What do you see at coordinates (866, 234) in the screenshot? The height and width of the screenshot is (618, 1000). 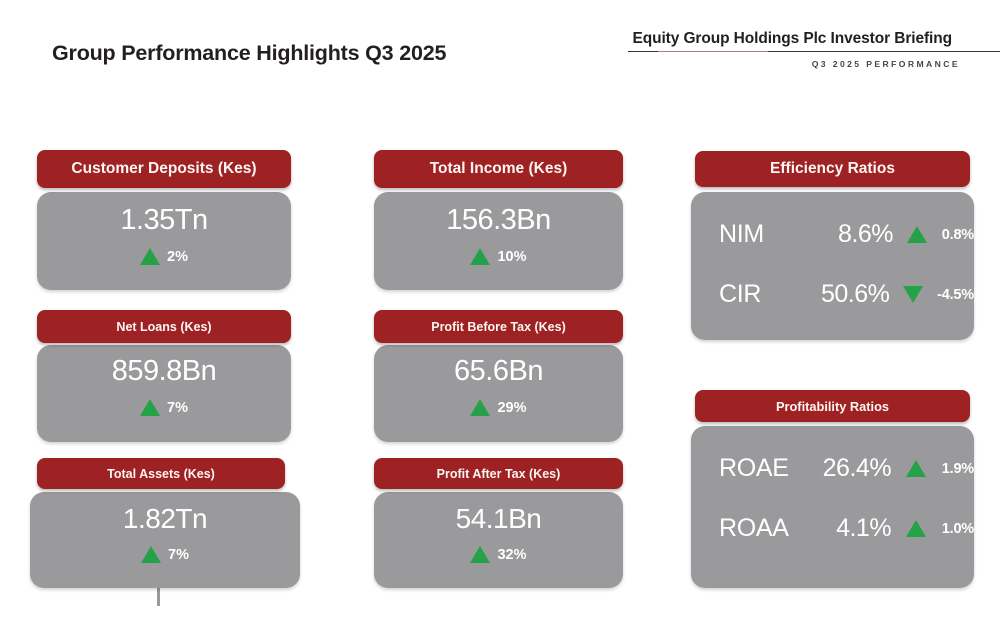 I see `ratio-value: 8.6%` at bounding box center [866, 234].